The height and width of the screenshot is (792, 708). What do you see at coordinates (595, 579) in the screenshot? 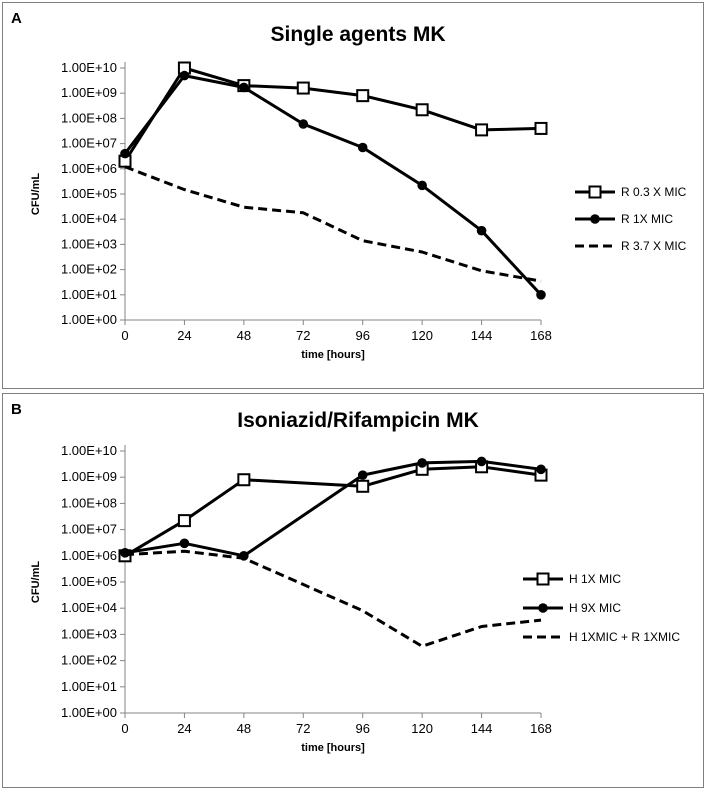
I see `legend-label: H 1X MIC` at bounding box center [595, 579].